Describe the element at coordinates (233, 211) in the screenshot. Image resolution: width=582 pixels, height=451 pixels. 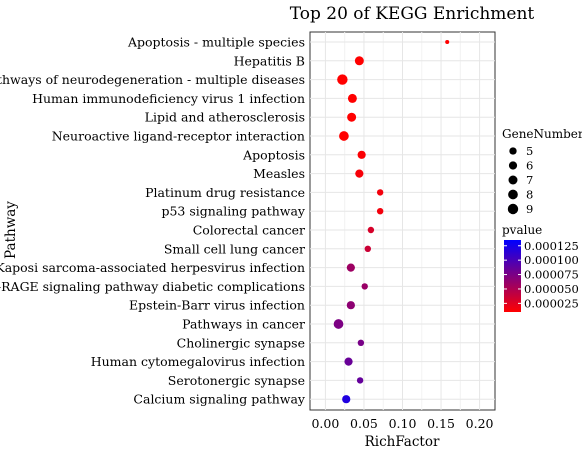
I see `y-tick-label: p53 signaling pathway` at that location.